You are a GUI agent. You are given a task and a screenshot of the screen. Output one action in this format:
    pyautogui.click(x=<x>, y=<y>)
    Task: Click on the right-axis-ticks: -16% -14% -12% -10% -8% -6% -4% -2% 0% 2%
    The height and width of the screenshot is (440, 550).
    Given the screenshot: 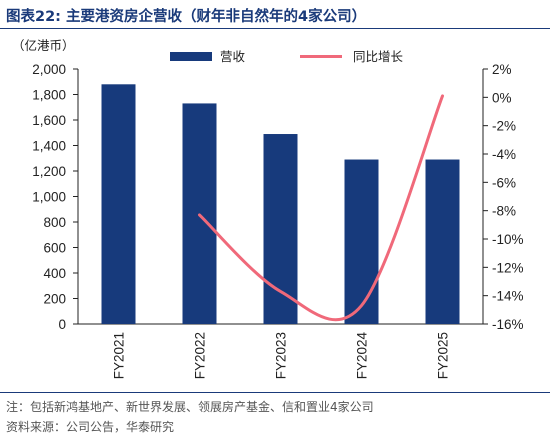 What is the action you would take?
    pyautogui.click(x=503, y=197)
    